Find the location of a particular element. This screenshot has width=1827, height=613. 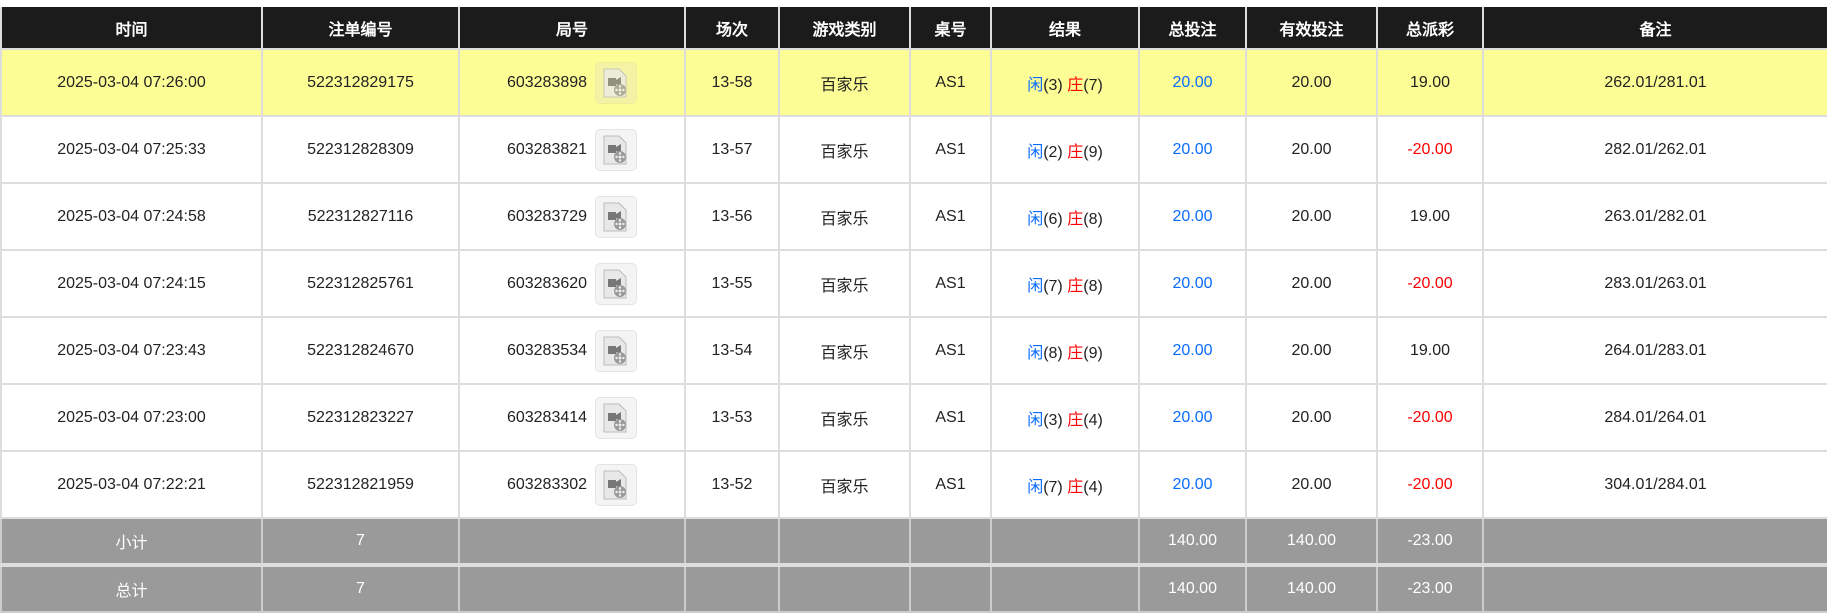

result-cell: 闲(7) 庄(8) is located at coordinates (1065, 283).